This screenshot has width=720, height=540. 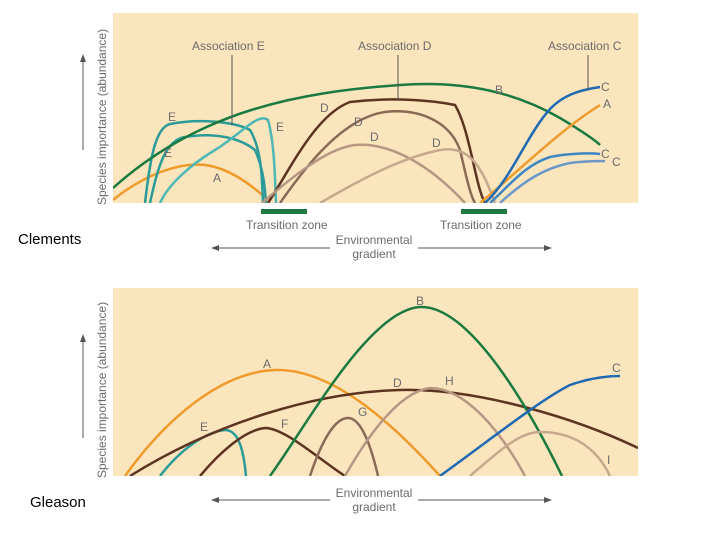 What do you see at coordinates (344, 446) in the screenshot?
I see `curve-g` at bounding box center [344, 446].